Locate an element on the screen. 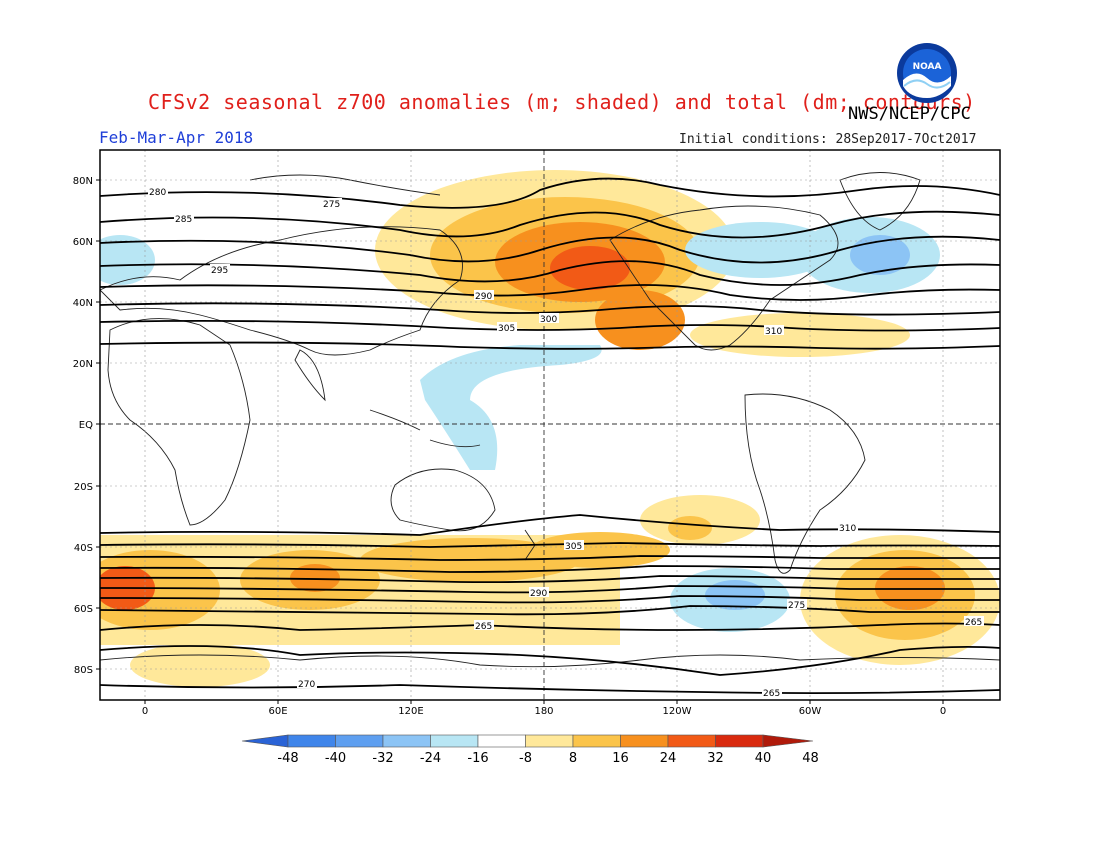  lon-label: 120W is located at coordinates (677, 711).